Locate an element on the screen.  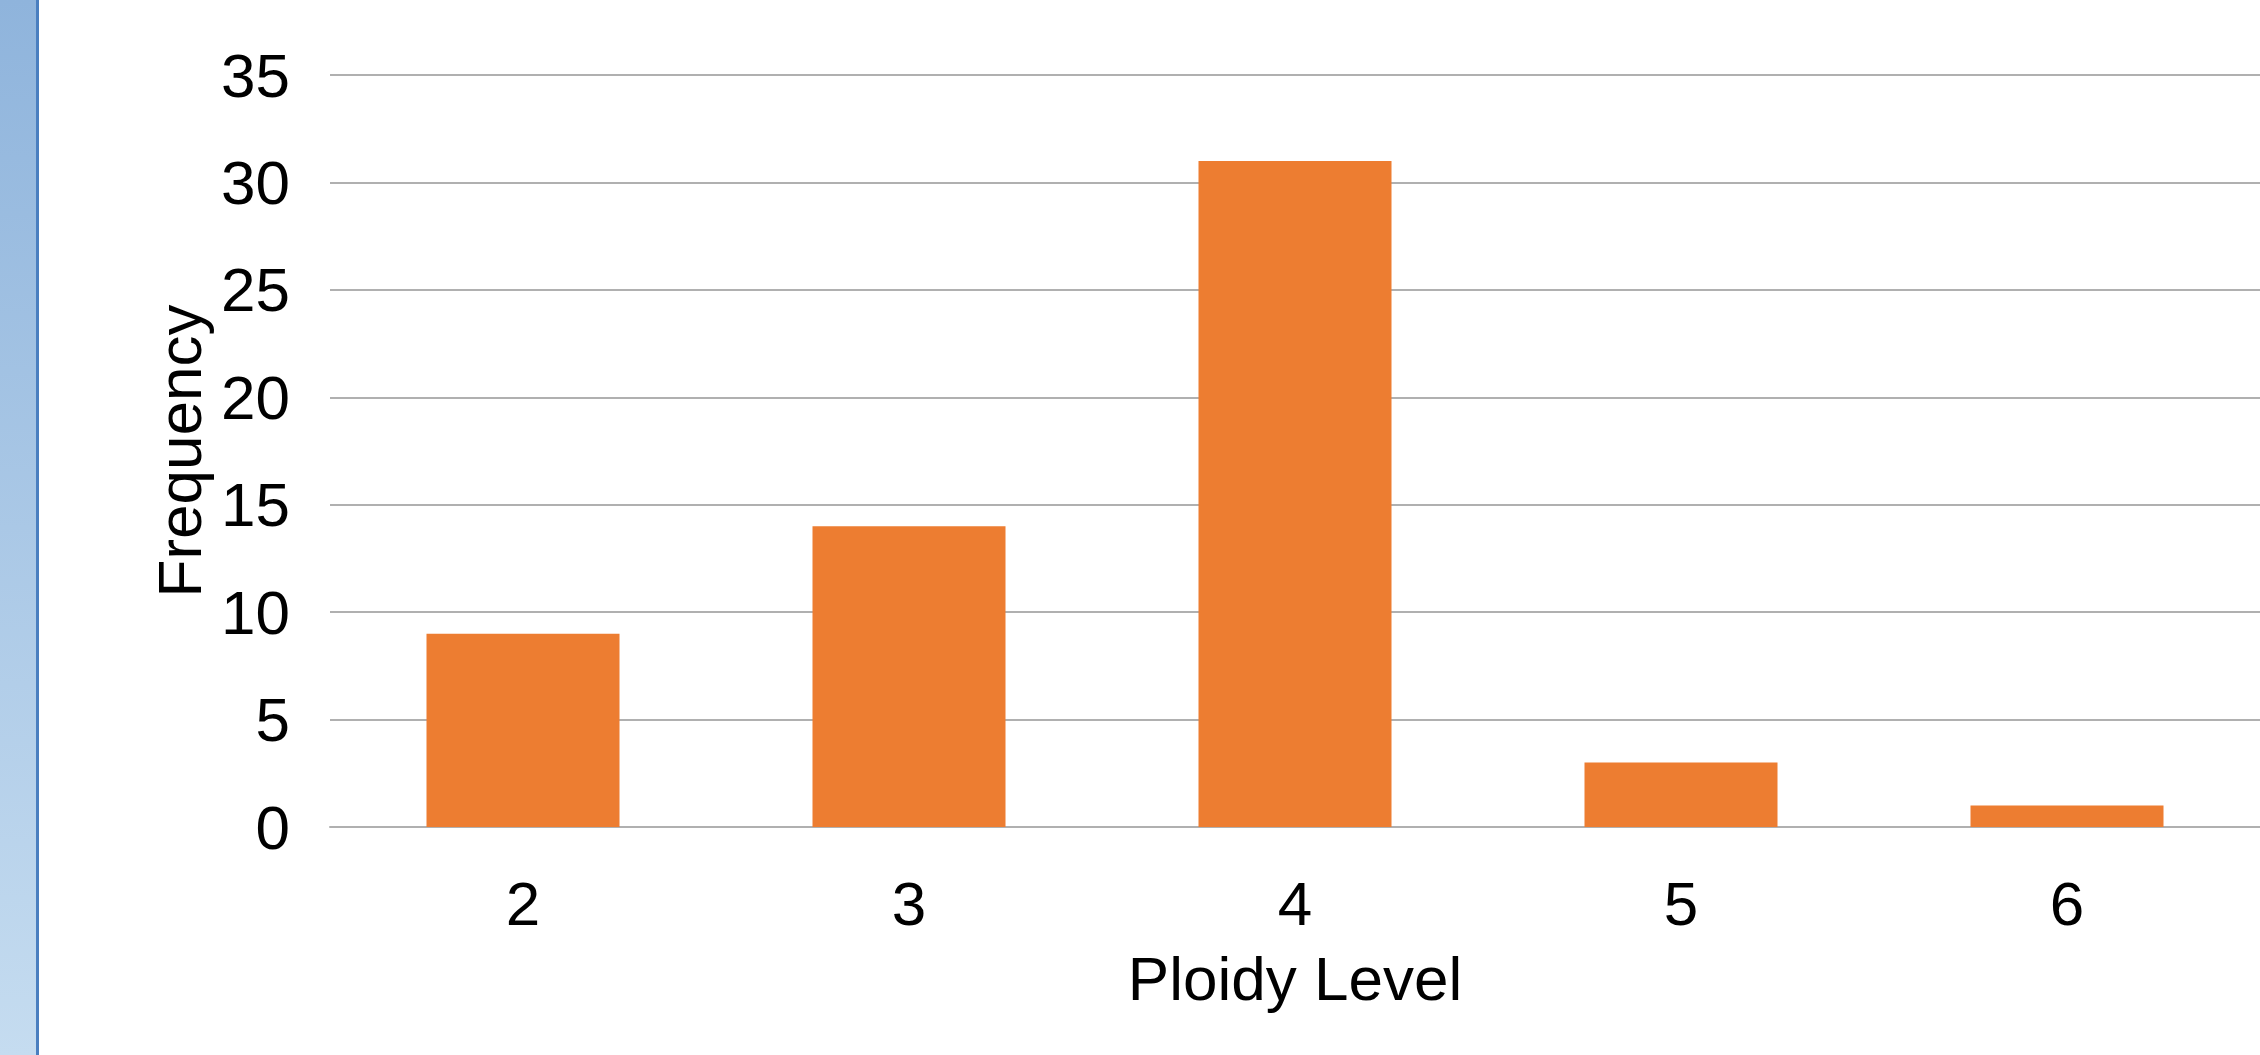
y-tick-label: 30 is located at coordinates (255, 182).